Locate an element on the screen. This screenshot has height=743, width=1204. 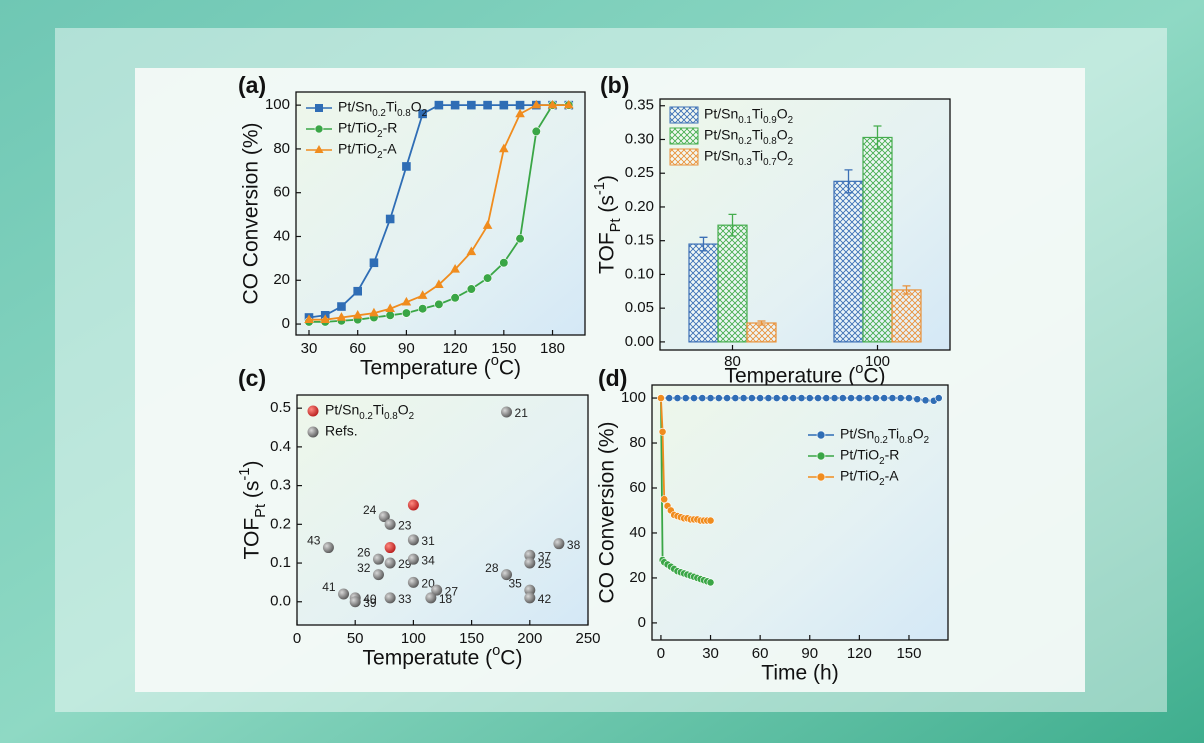
x-tick-label: 250 is located at coordinates (587, 638).